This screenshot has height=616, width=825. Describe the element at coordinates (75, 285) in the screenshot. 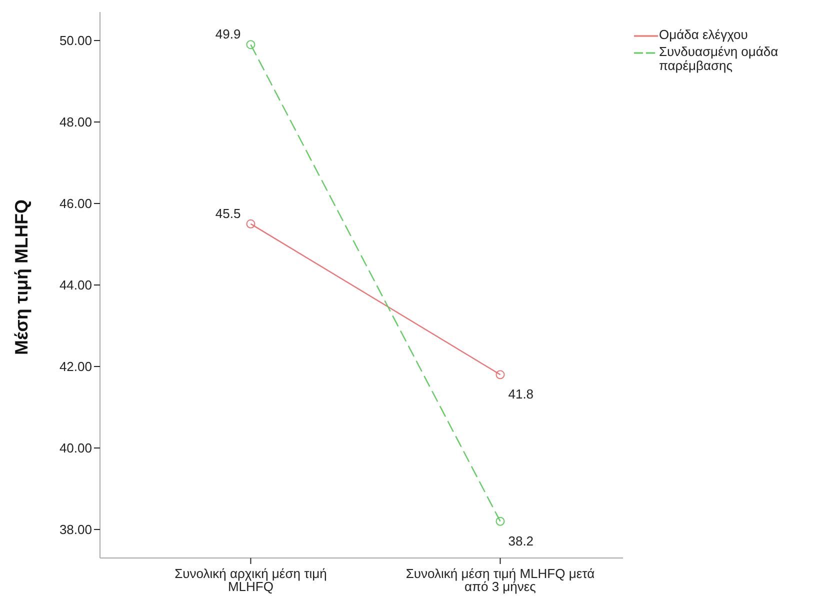

I see `y-tick-label: 44.00` at that location.